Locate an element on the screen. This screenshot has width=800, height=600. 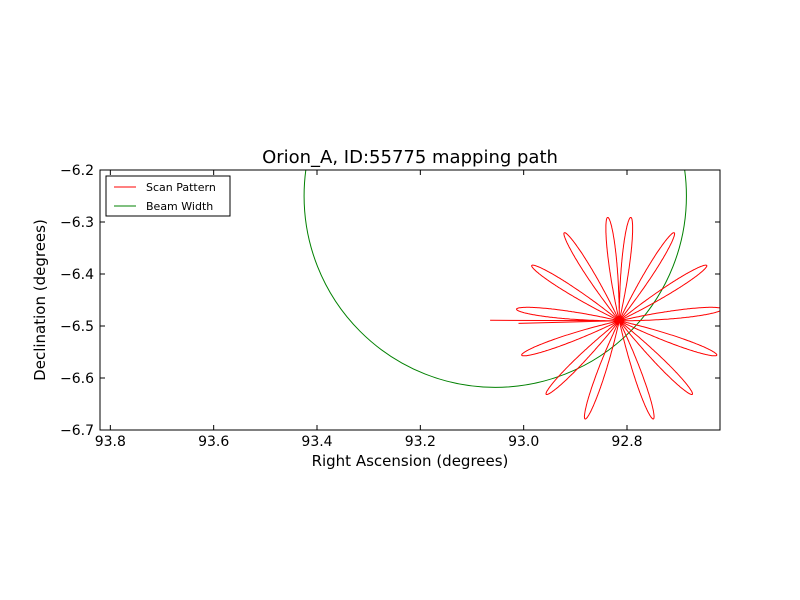
y-tick-label: −6.2 is located at coordinates (77, 171).